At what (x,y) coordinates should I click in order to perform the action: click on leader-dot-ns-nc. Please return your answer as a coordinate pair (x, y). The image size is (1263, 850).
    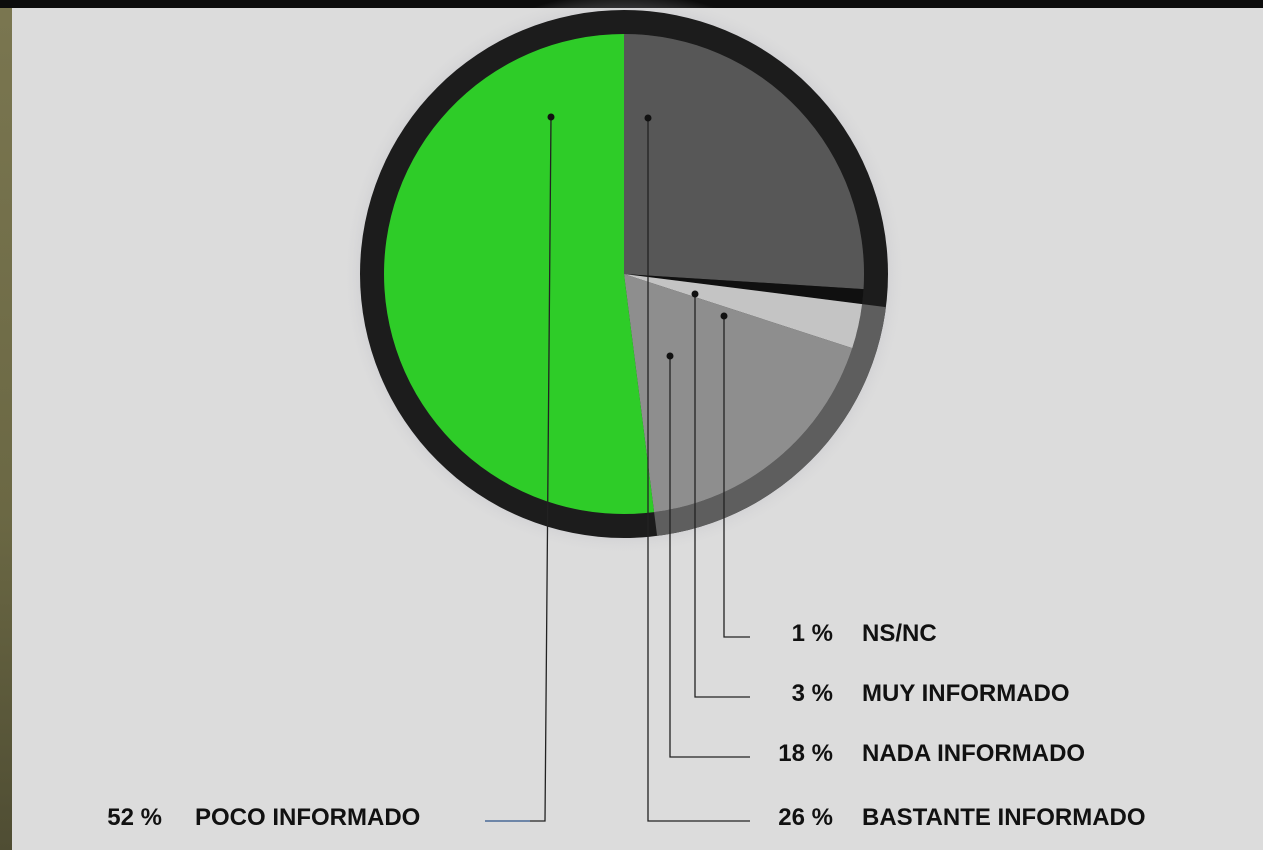
    Looking at the image, I should click on (724, 316).